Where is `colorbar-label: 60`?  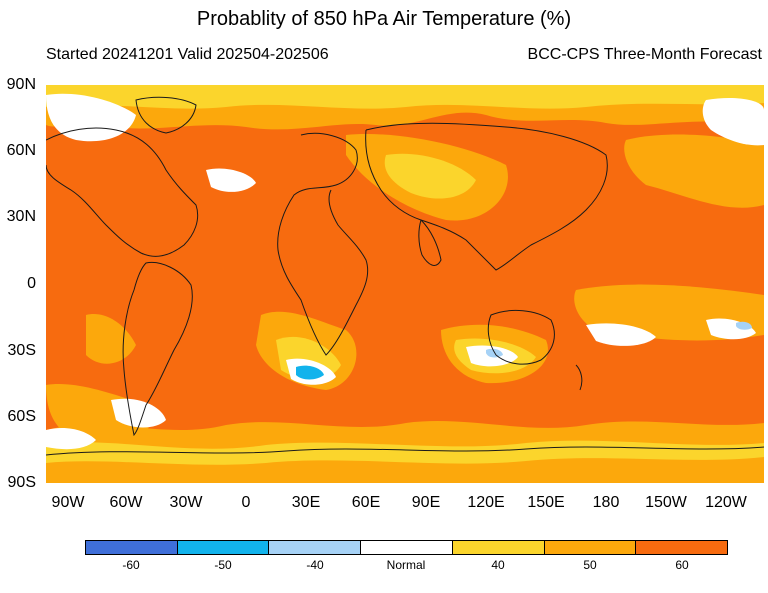
colorbar-label: 60 is located at coordinates (682, 565).